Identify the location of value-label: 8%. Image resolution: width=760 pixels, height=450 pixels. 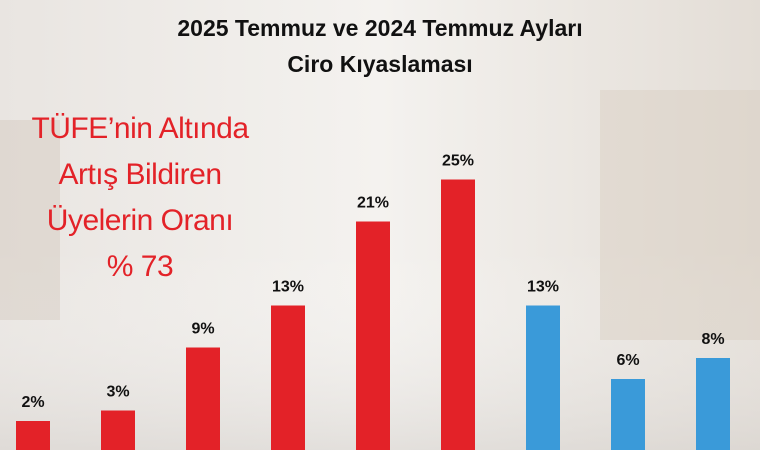
(712, 339).